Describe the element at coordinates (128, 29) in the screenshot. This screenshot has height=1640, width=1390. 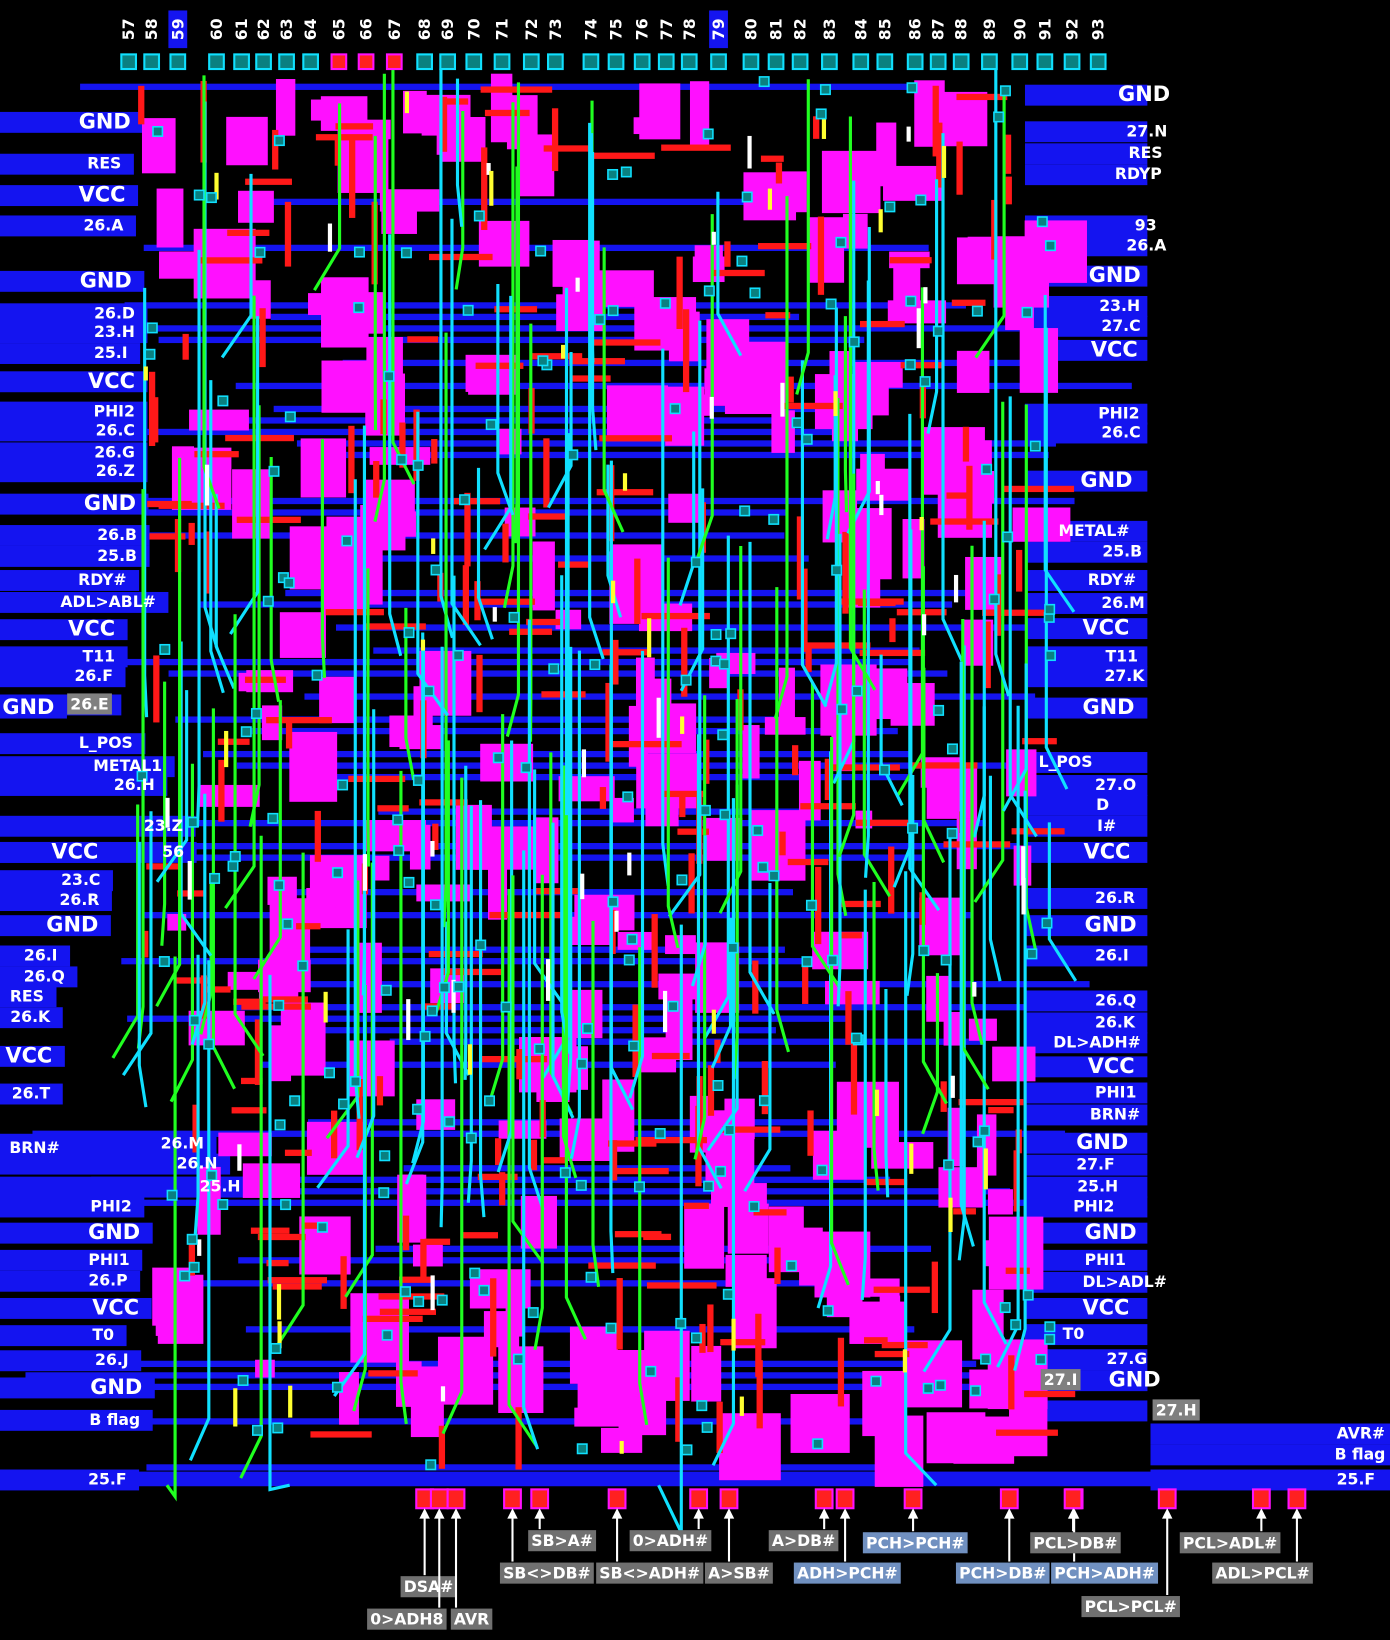
I see `pin-label: 57` at that location.